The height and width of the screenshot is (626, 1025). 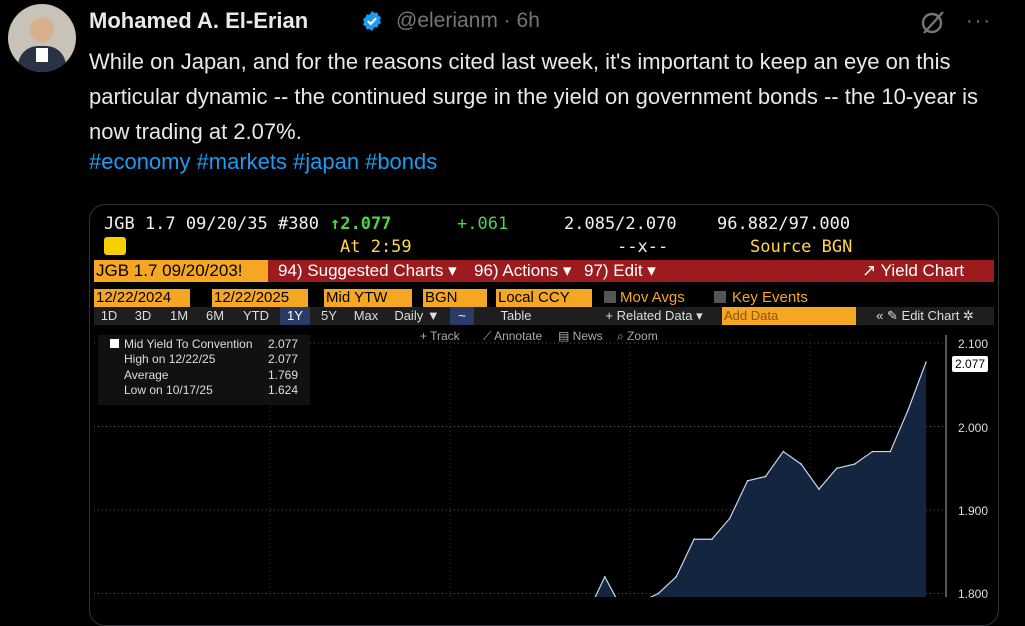 I want to click on author-name: Mohamed A. El-Erian, so click(x=199, y=20).